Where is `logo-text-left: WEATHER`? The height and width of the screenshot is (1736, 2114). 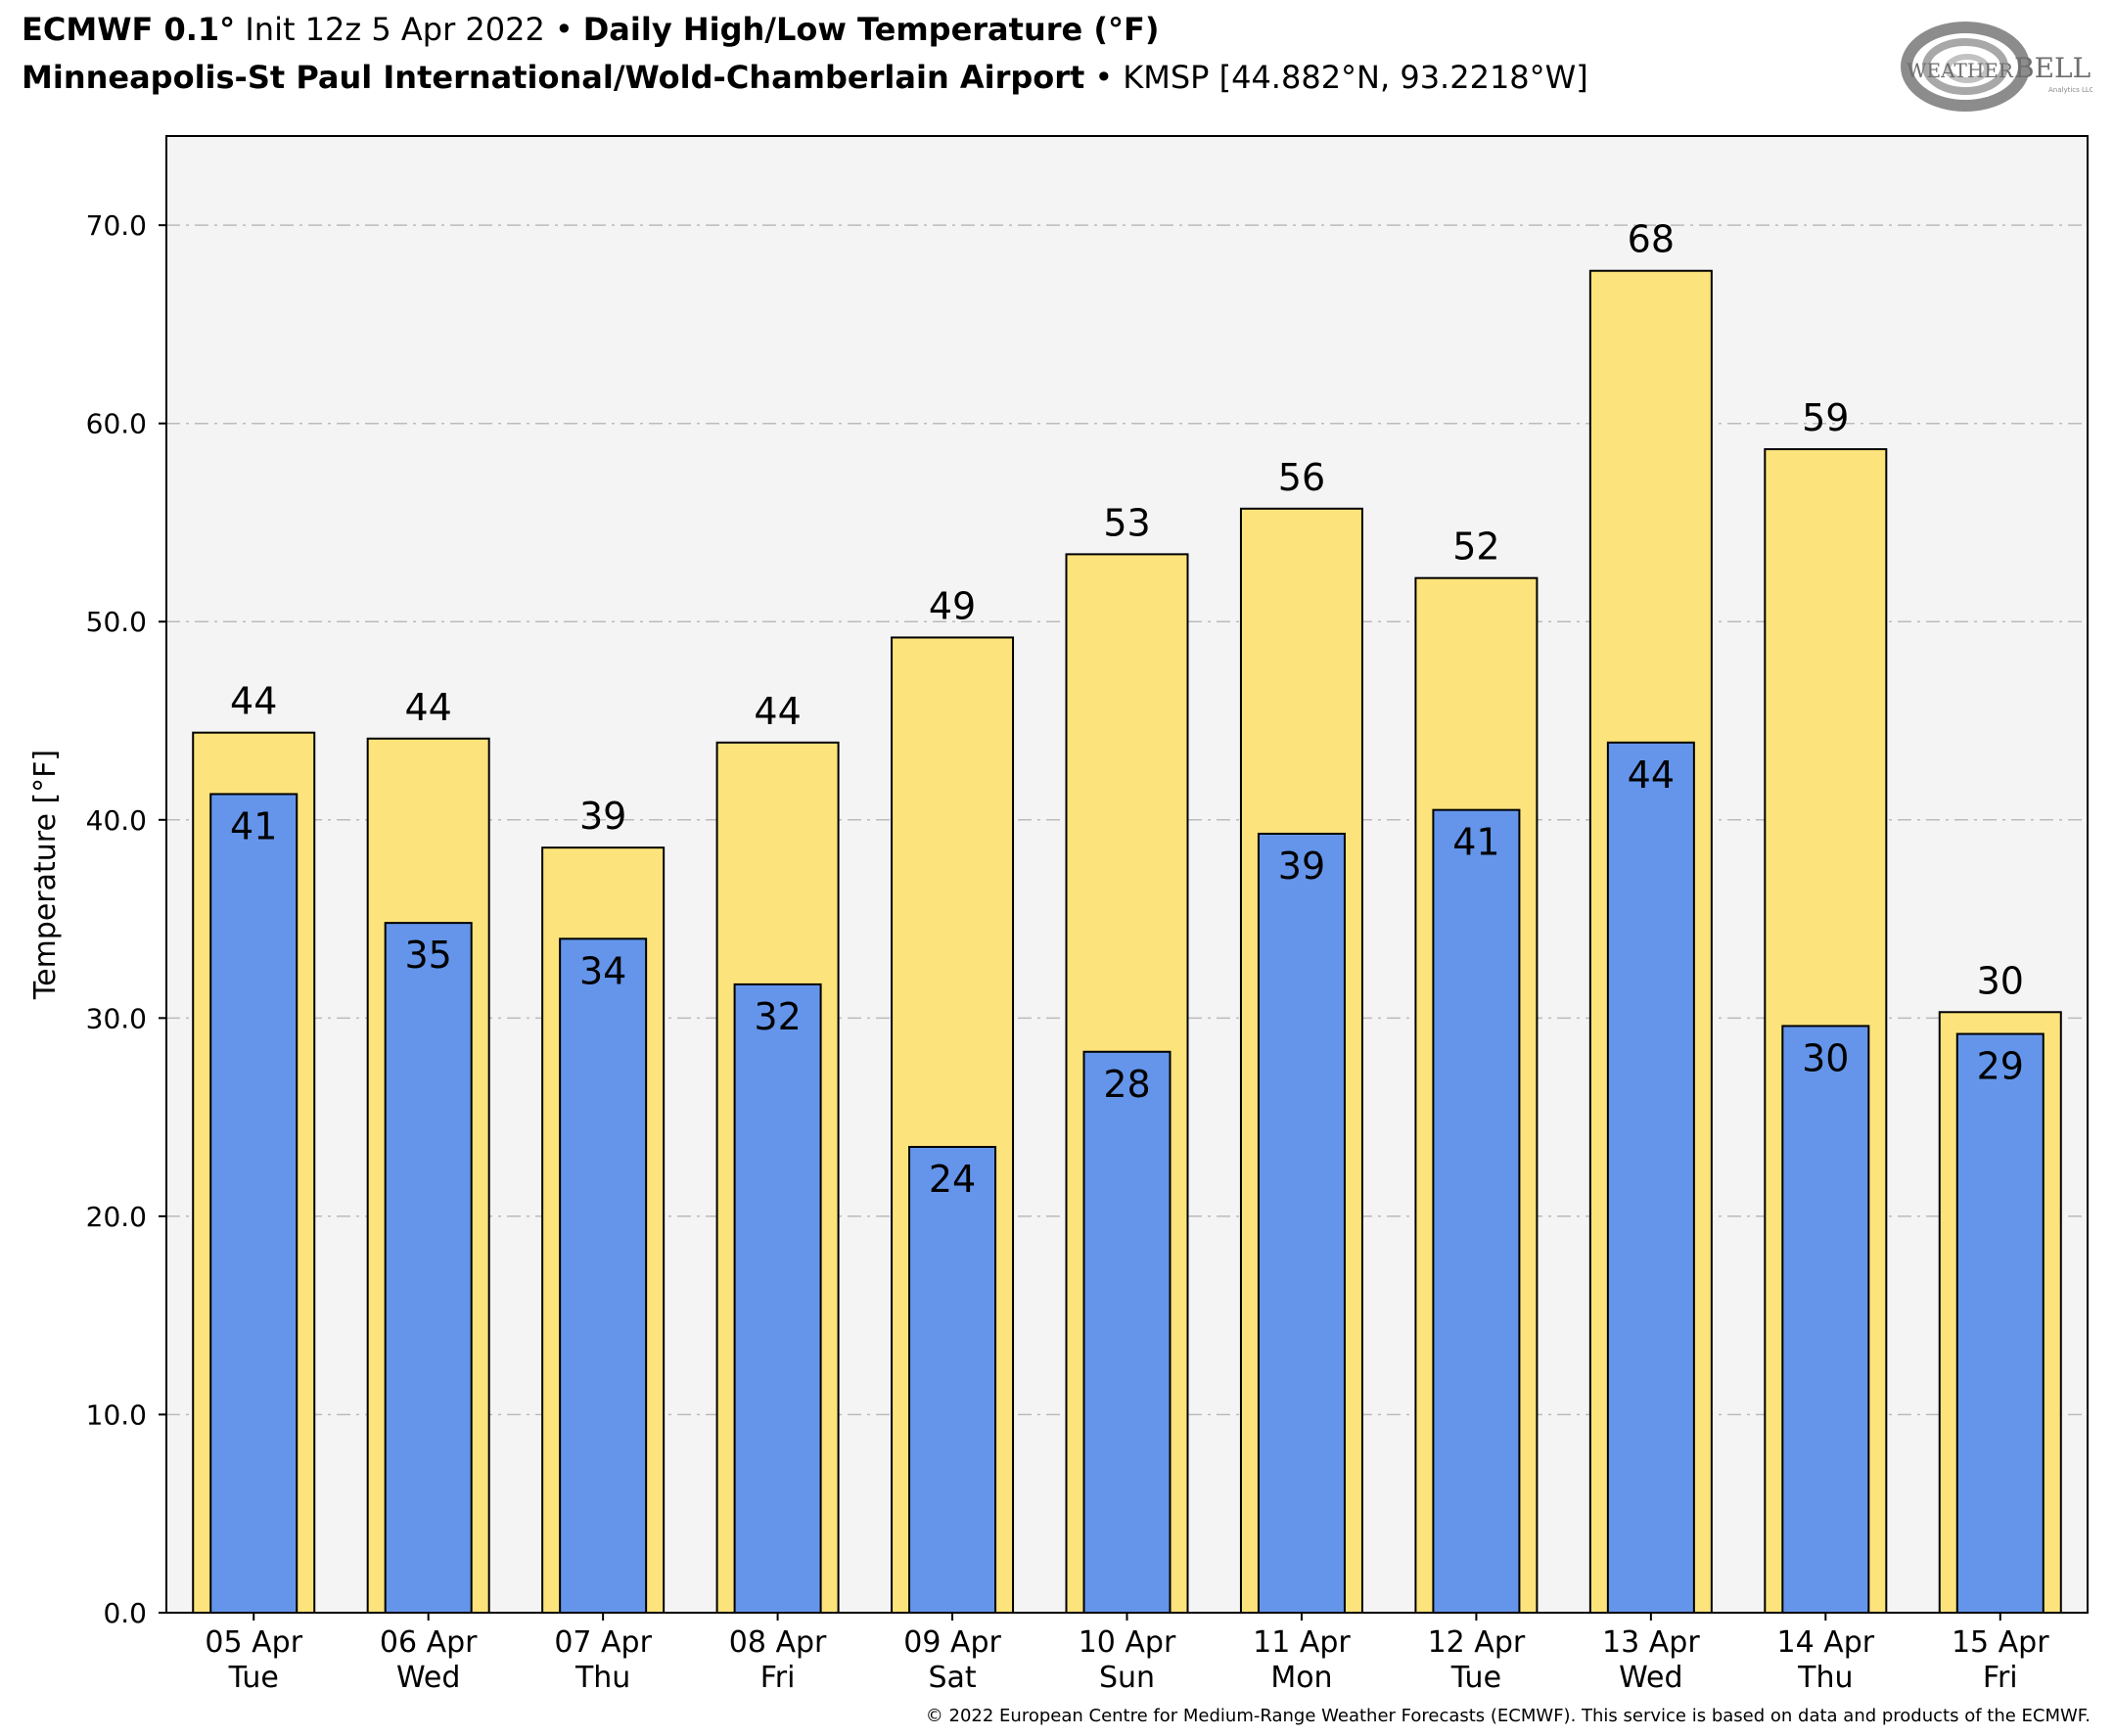 logo-text-left: WEATHER is located at coordinates (1960, 71).